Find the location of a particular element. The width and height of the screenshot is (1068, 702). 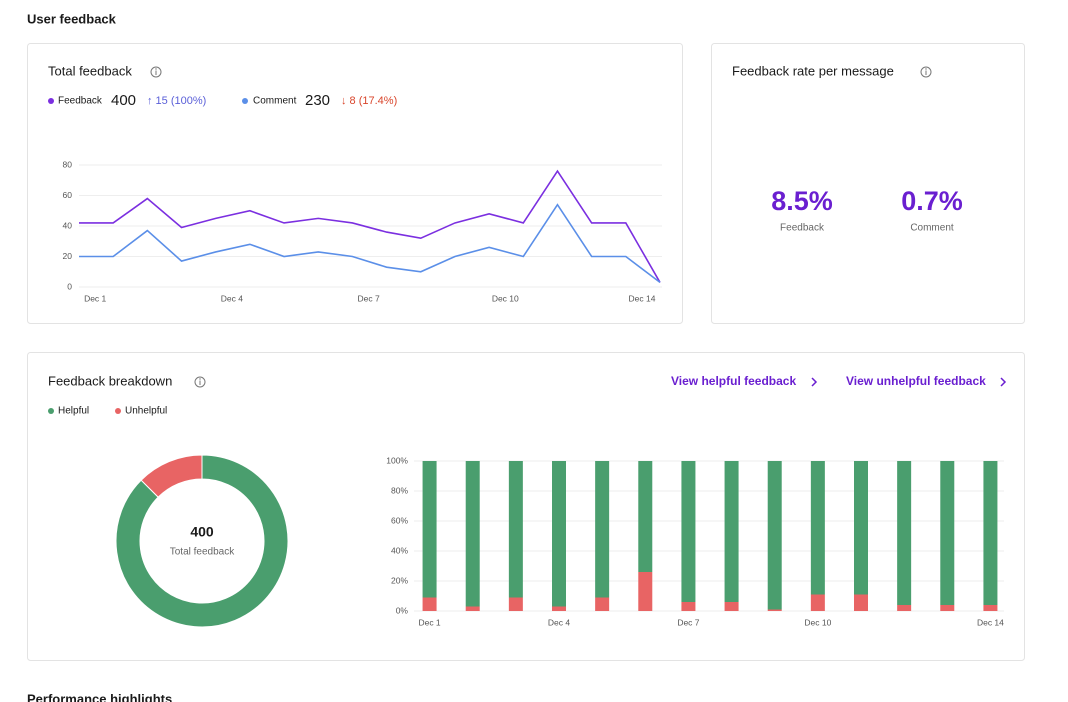

y-tick-label: 60 is located at coordinates (68, 195).